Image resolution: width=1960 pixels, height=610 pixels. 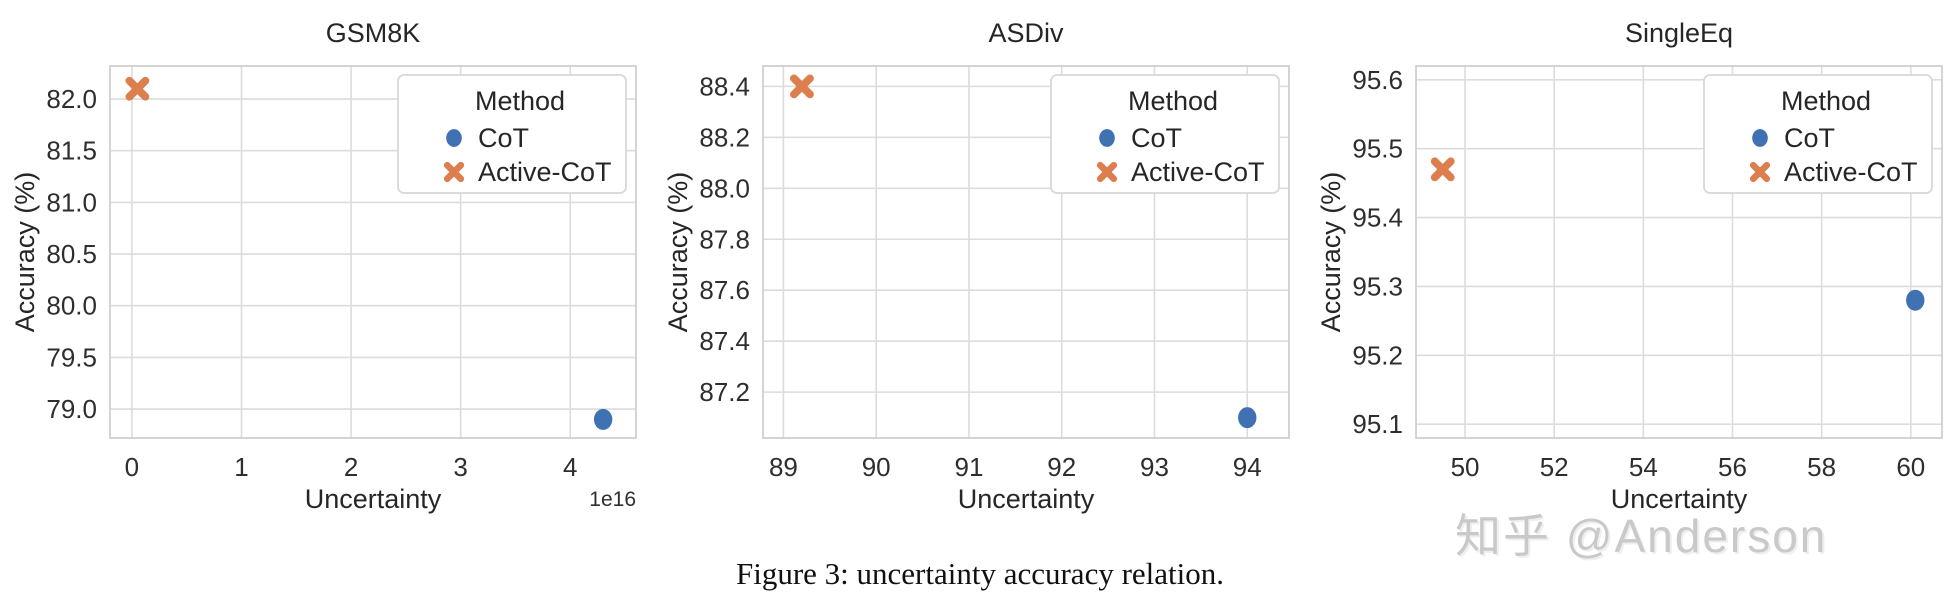 What do you see at coordinates (71, 306) in the screenshot?
I see `y-tick-label: 80.0` at bounding box center [71, 306].